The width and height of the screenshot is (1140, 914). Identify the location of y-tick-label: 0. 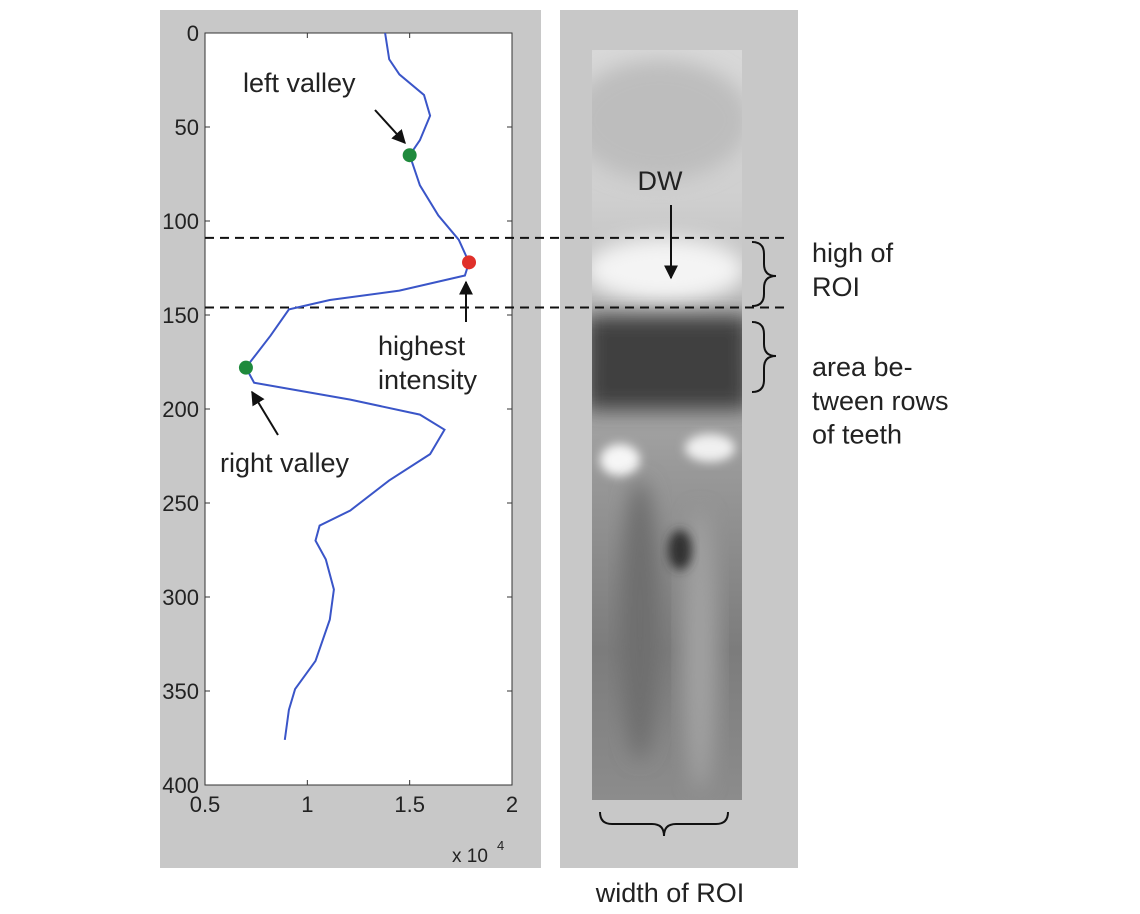
(193, 33).